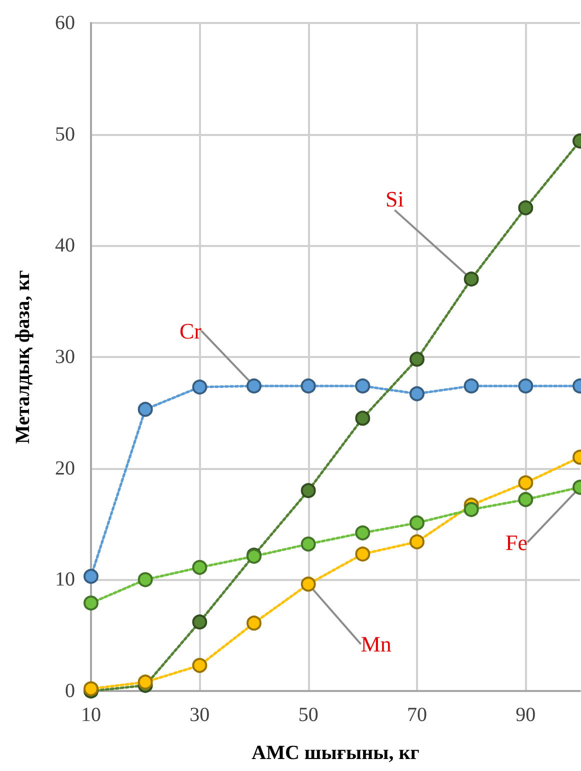 This screenshot has width=581, height=771. What do you see at coordinates (65, 579) in the screenshot?
I see `y-tick-label: 10` at bounding box center [65, 579].